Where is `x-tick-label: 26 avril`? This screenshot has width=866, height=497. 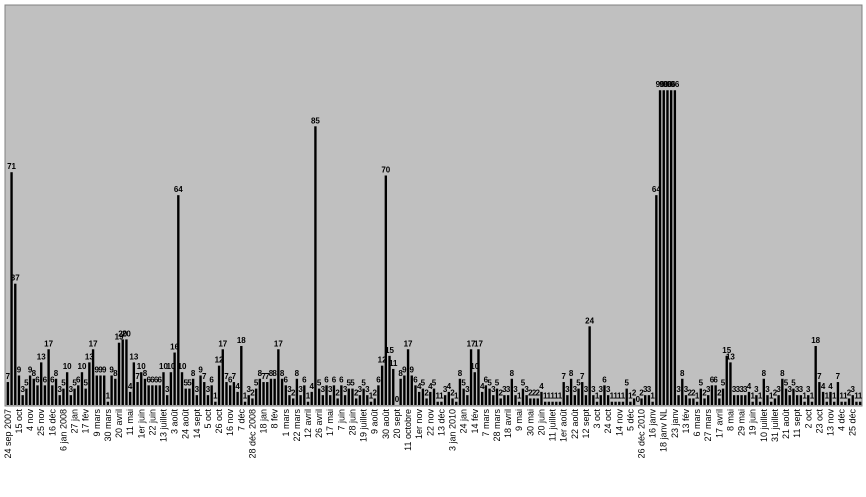 x-tick-label: 26 avril is located at coordinates (319, 423).